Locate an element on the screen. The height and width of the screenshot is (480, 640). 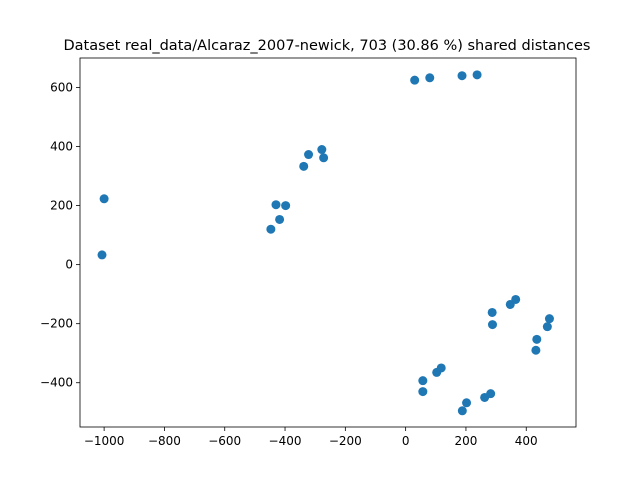
y-tick-label: −400 is located at coordinates (56, 383).